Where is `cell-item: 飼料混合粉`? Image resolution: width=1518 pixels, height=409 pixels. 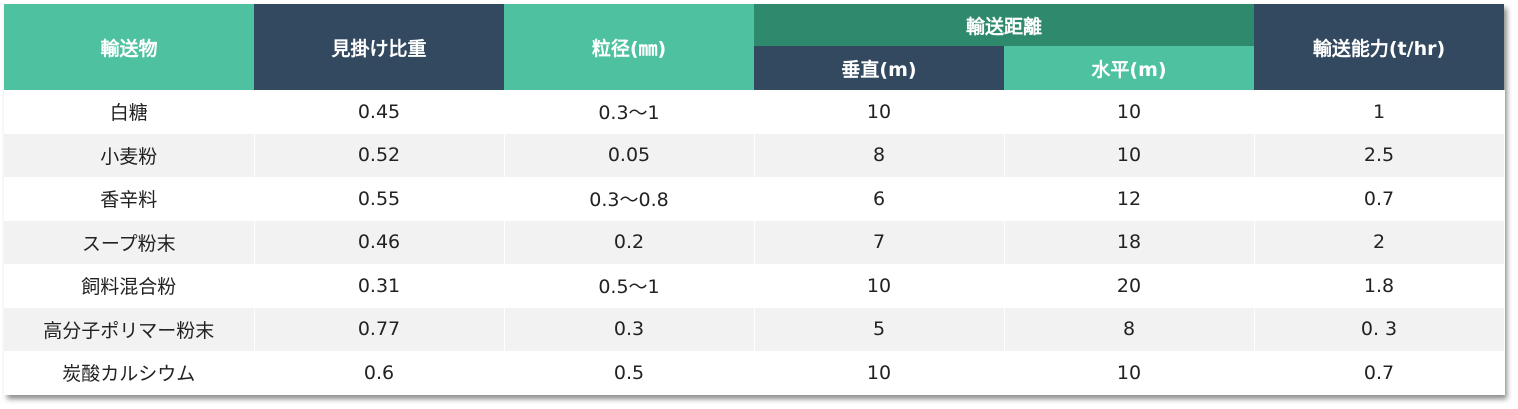
cell-item: 飼料混合粉 is located at coordinates (129, 286).